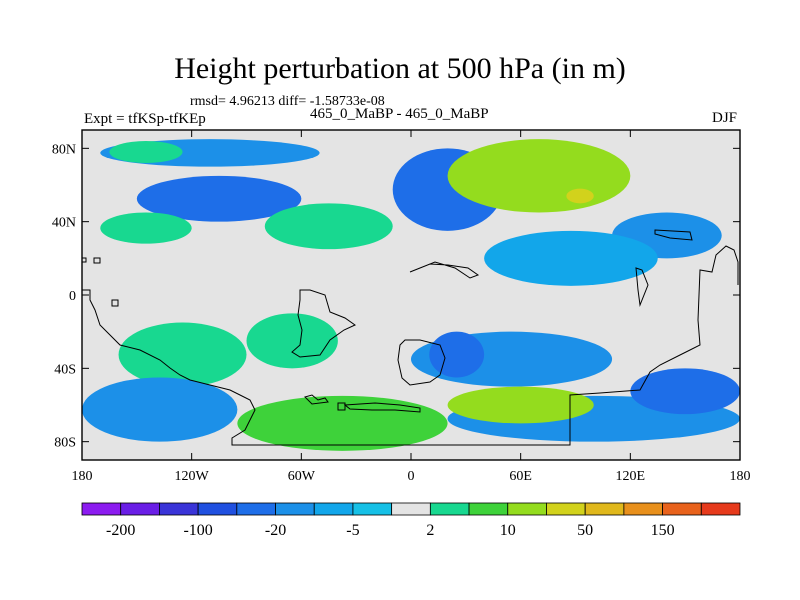 The height and width of the screenshot is (600, 800). I want to click on x-tick-label: 120W, so click(192, 476).